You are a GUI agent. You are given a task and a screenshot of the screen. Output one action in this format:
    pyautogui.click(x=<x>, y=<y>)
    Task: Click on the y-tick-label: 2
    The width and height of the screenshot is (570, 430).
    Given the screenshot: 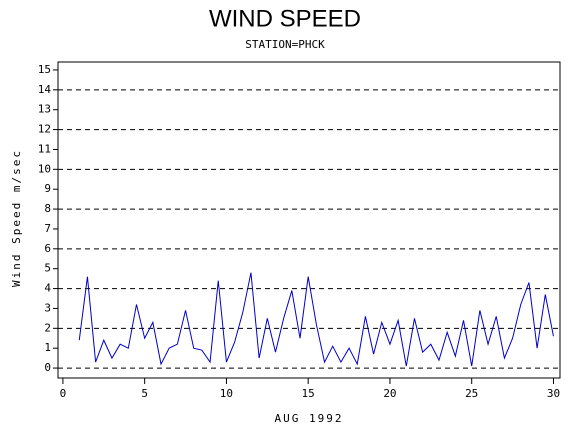 What is the action you would take?
    pyautogui.click(x=47, y=327)
    